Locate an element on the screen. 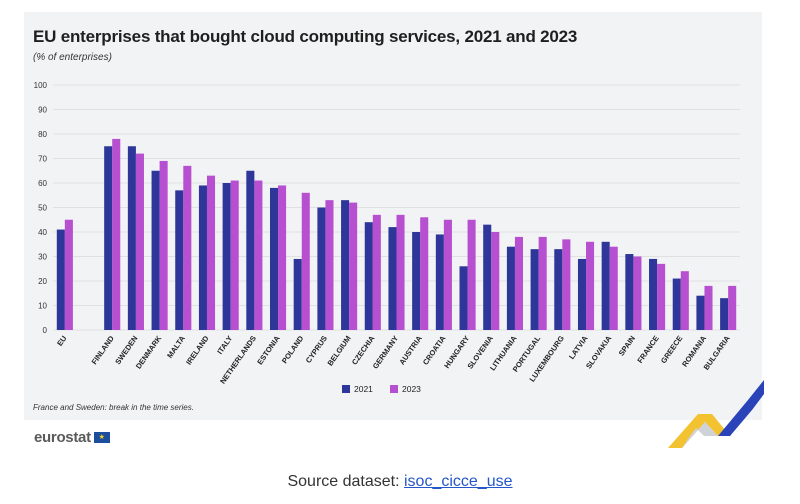 The width and height of the screenshot is (800, 504). y-tick-label: 40 is located at coordinates (42, 232).